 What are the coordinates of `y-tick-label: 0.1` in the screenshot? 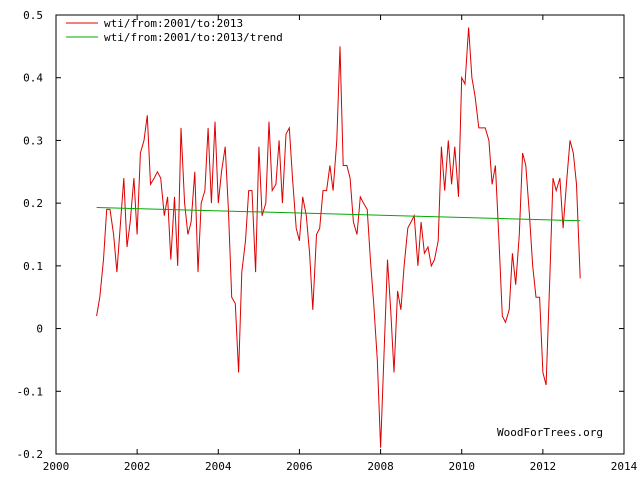 It's located at (33, 266).